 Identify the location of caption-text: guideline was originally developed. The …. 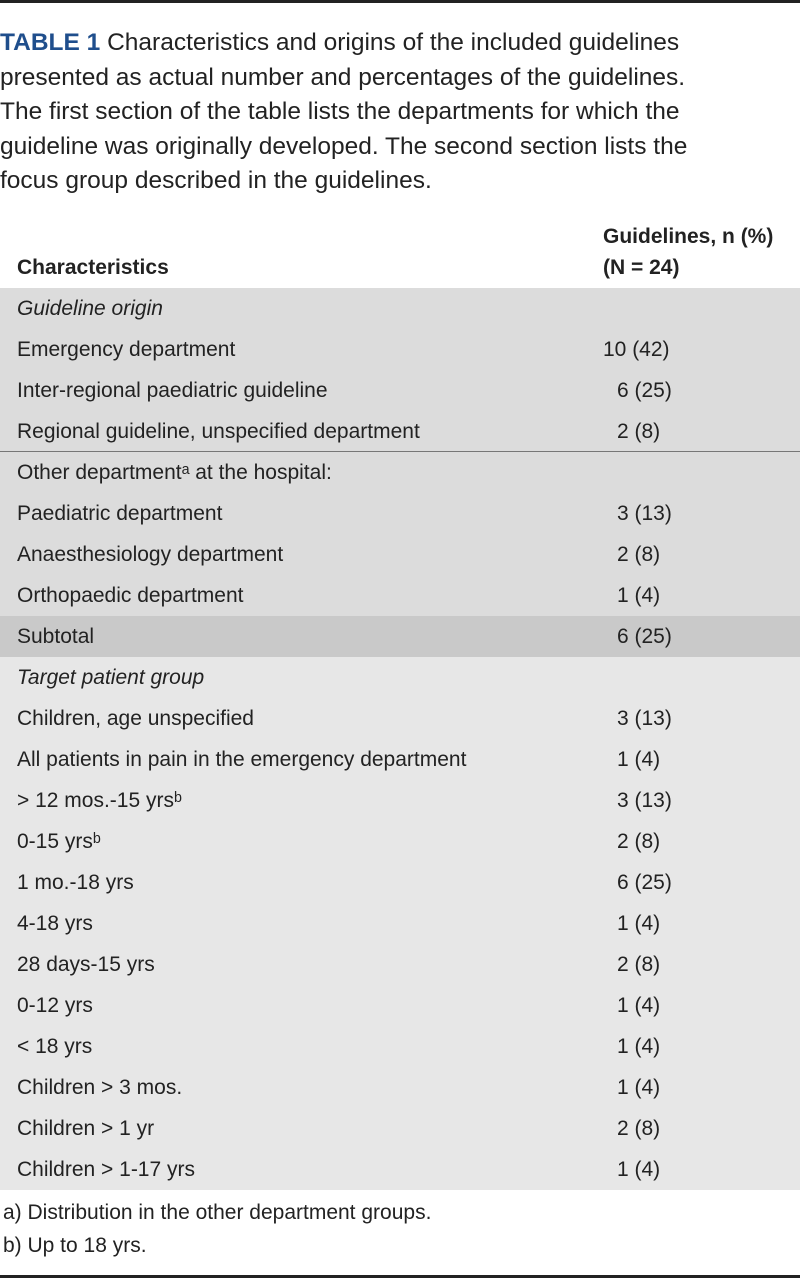
(344, 146).